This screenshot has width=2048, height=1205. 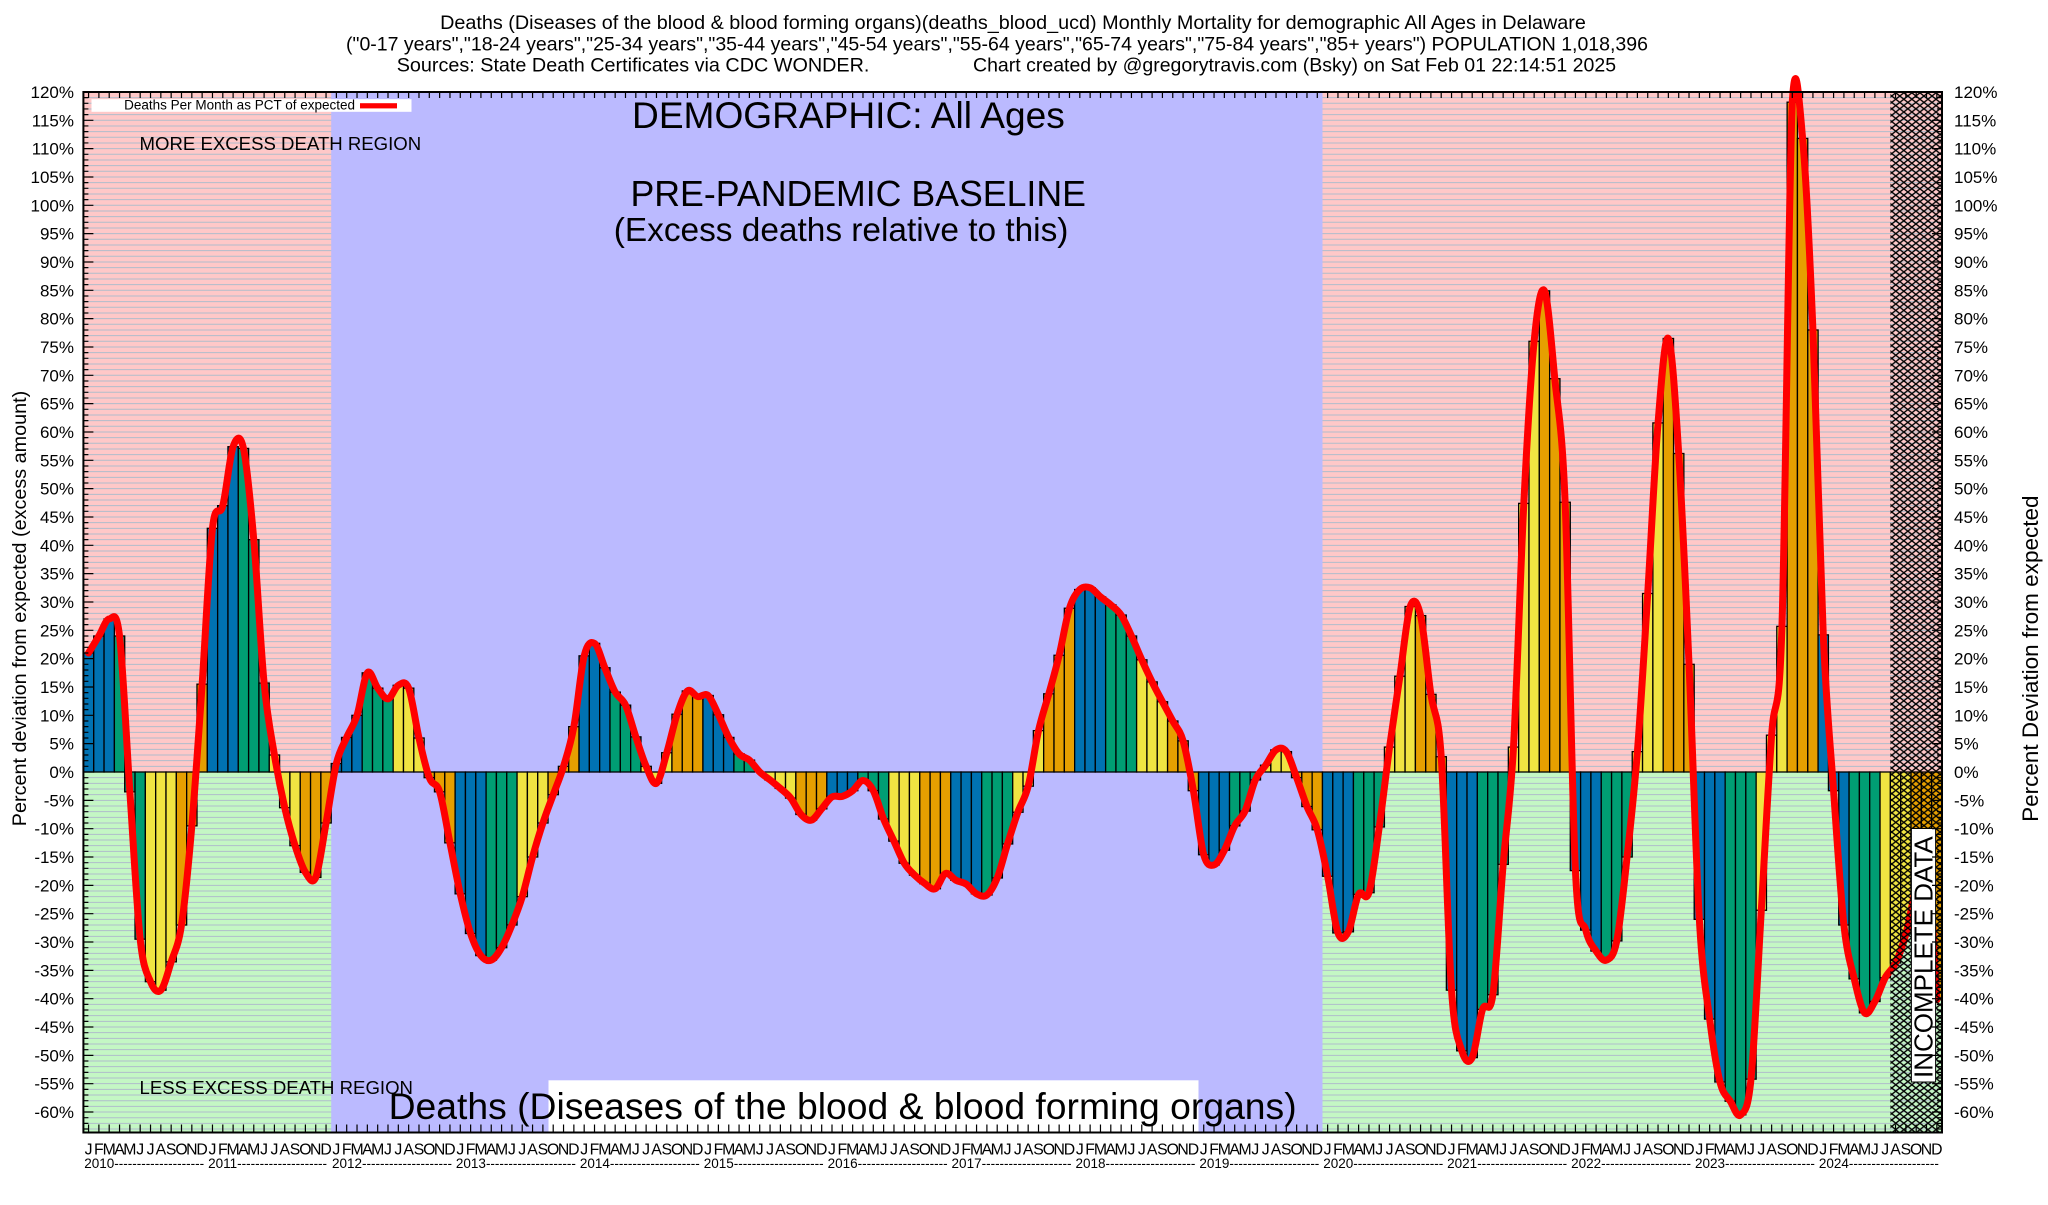 What do you see at coordinates (144, 1163) in the screenshot?
I see `svg-text: 2010--------------------` at bounding box center [144, 1163].